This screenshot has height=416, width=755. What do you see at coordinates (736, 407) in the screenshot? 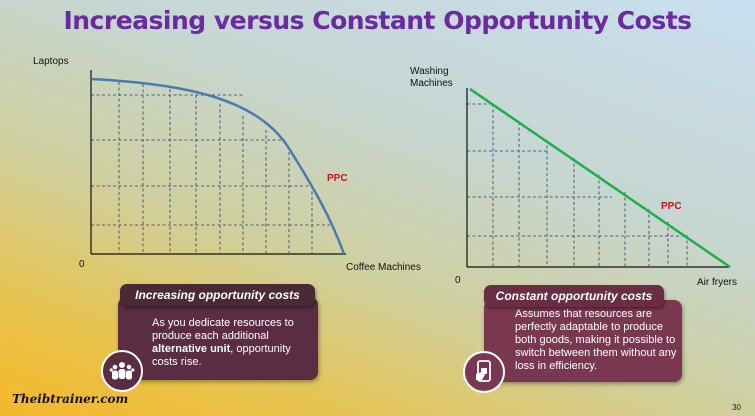
I see `page-number: 30` at bounding box center [736, 407].